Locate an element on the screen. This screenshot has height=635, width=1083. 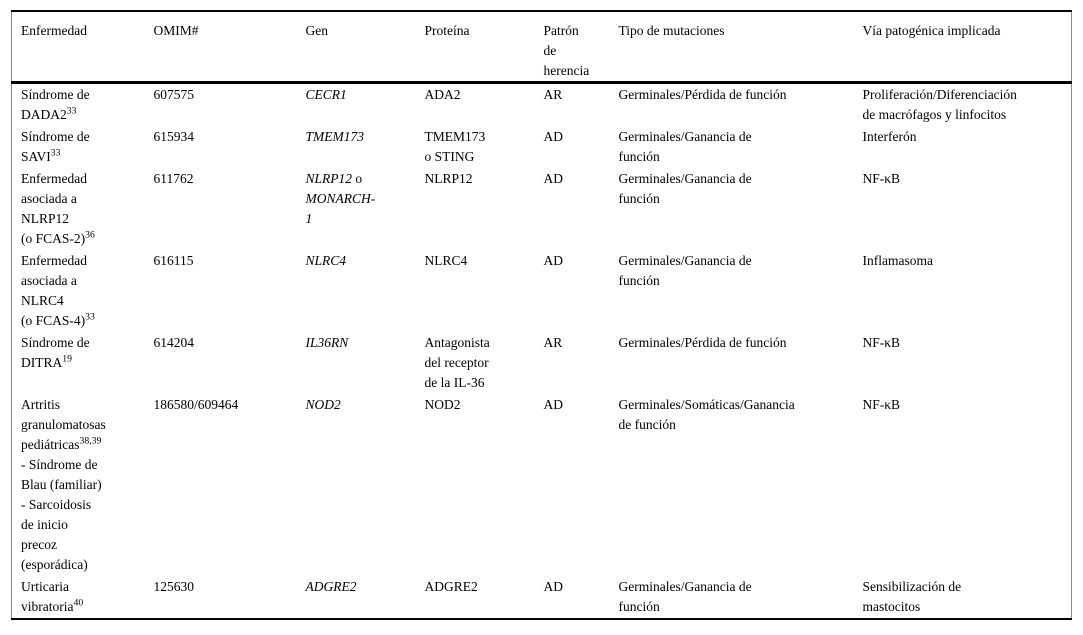
gene-name: NLRC4 is located at coordinates (326, 260).